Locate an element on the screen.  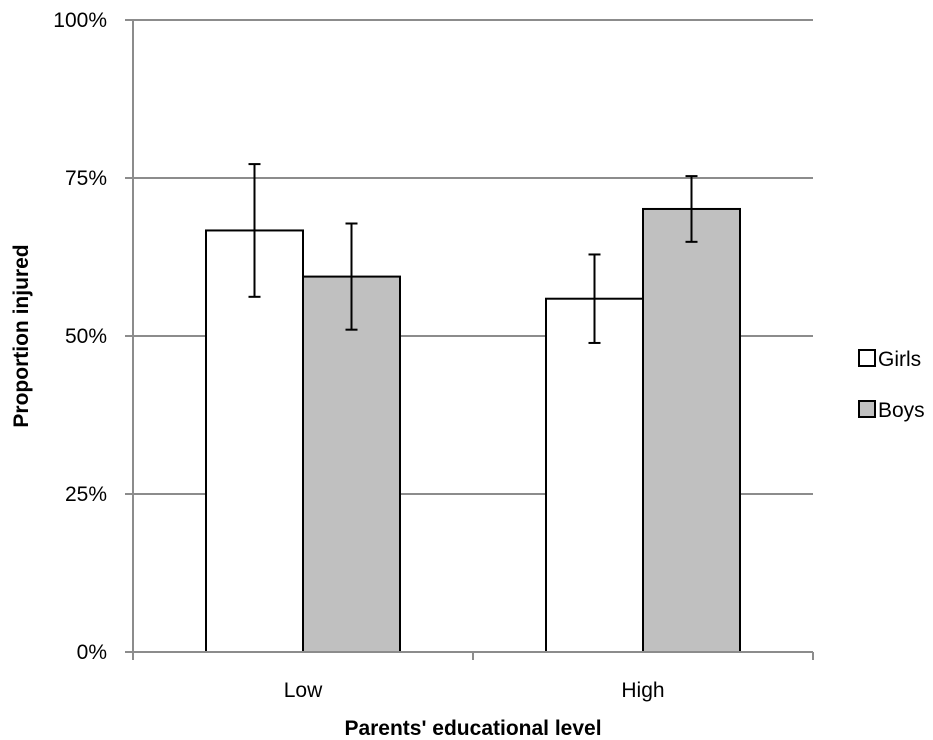
x-tick-label: Low is located at coordinates (303, 690).